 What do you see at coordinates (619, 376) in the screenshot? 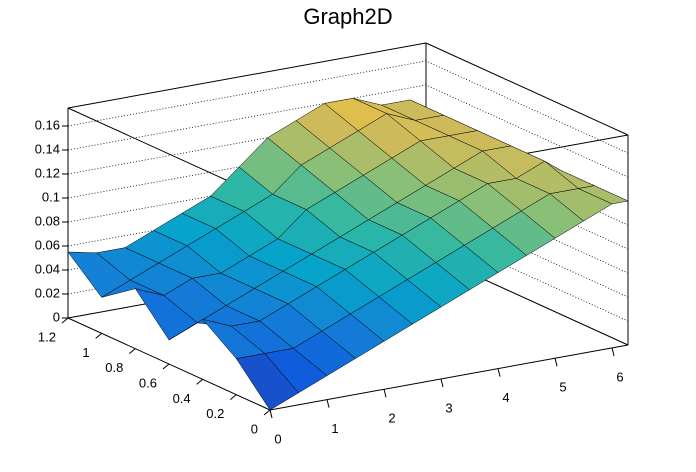
I see `x-tick-label: 6` at bounding box center [619, 376].